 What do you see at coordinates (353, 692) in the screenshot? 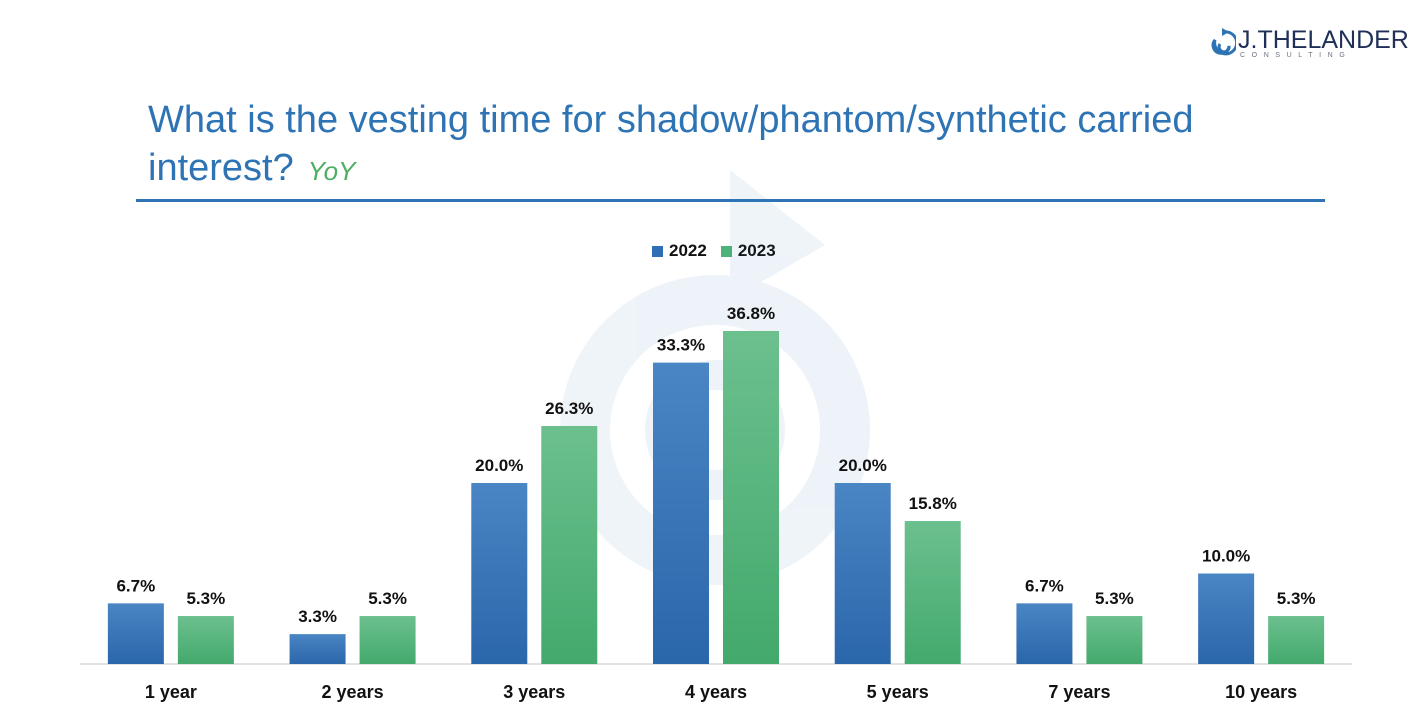
I see `category-label-1: 2 years` at bounding box center [353, 692].